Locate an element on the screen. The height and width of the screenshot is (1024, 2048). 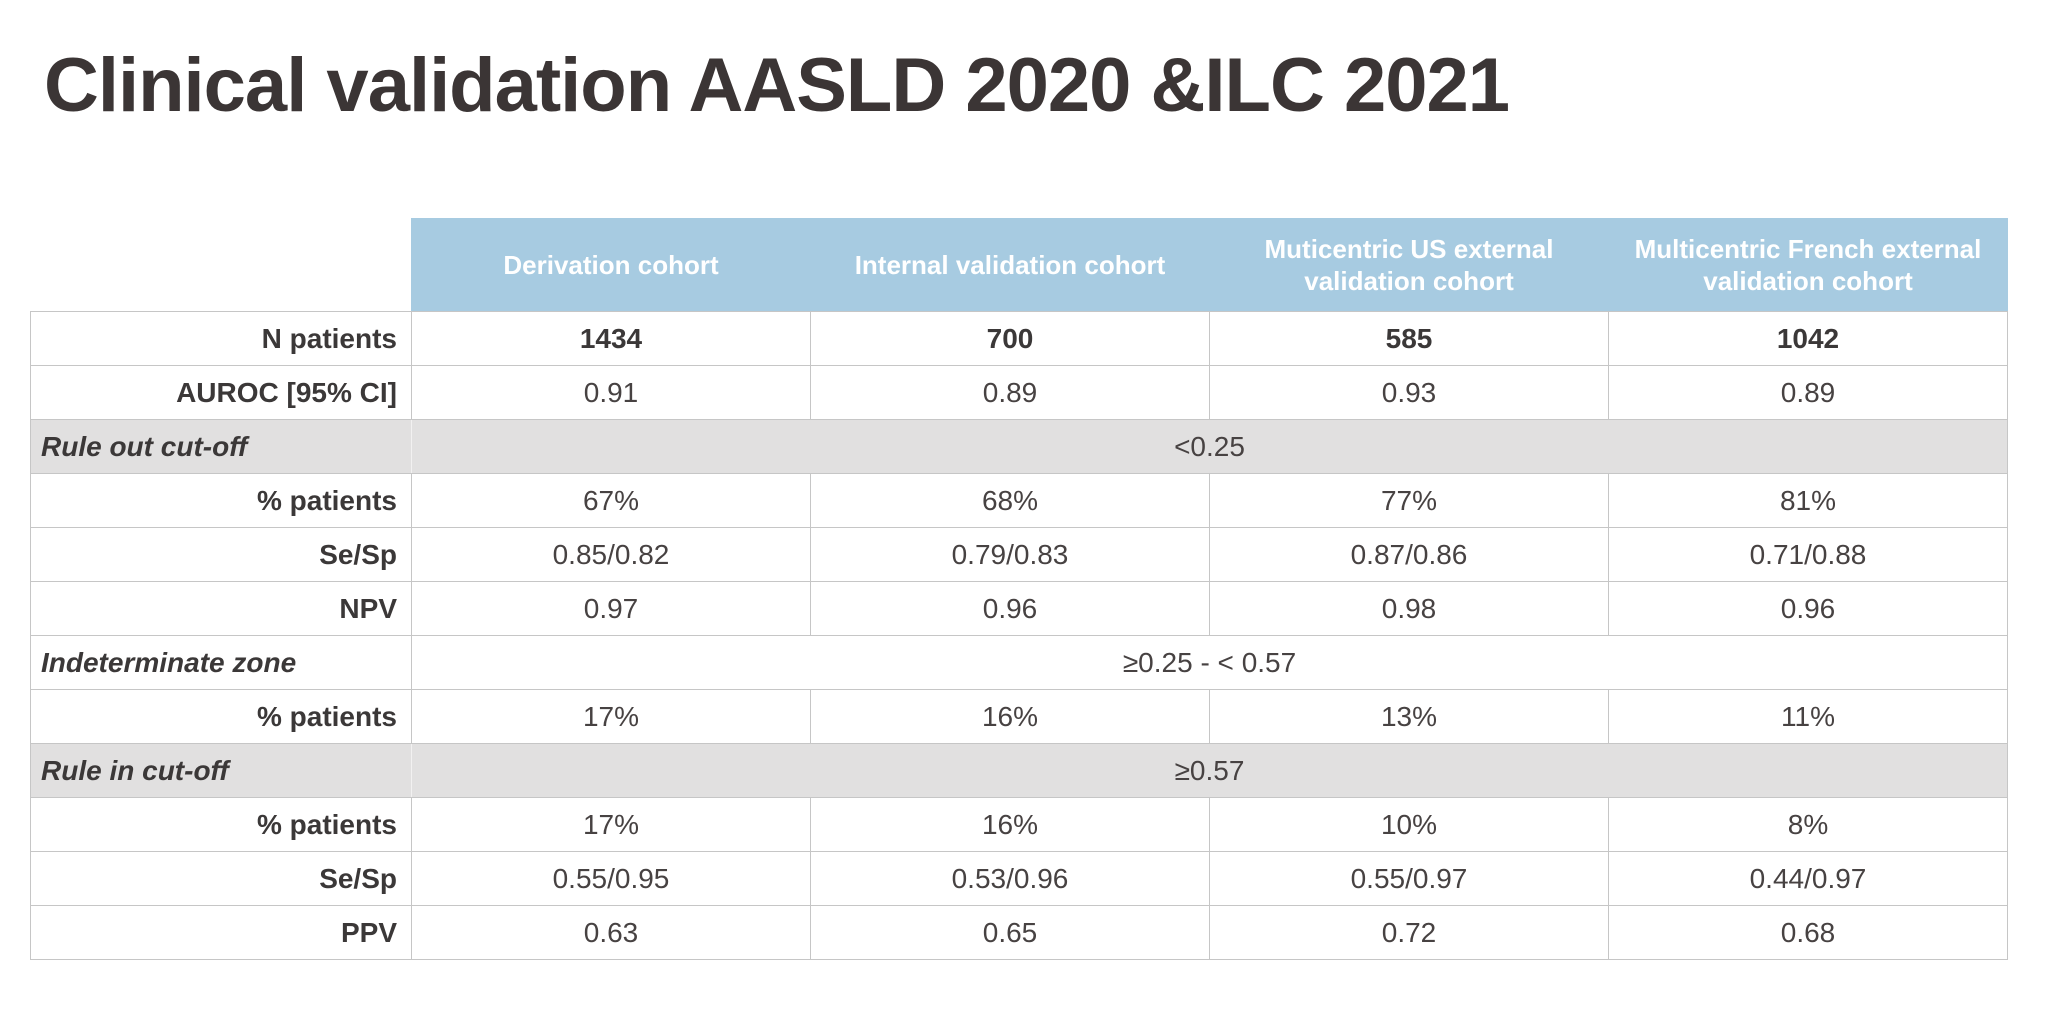
cell-value: 81% is located at coordinates (1808, 500).